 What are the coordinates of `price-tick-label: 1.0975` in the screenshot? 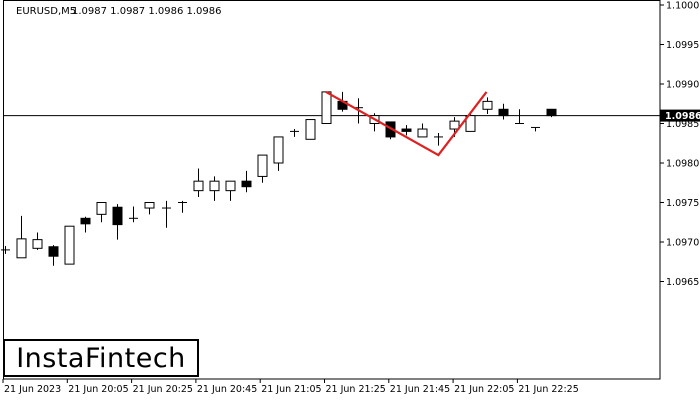 It's located at (682, 203).